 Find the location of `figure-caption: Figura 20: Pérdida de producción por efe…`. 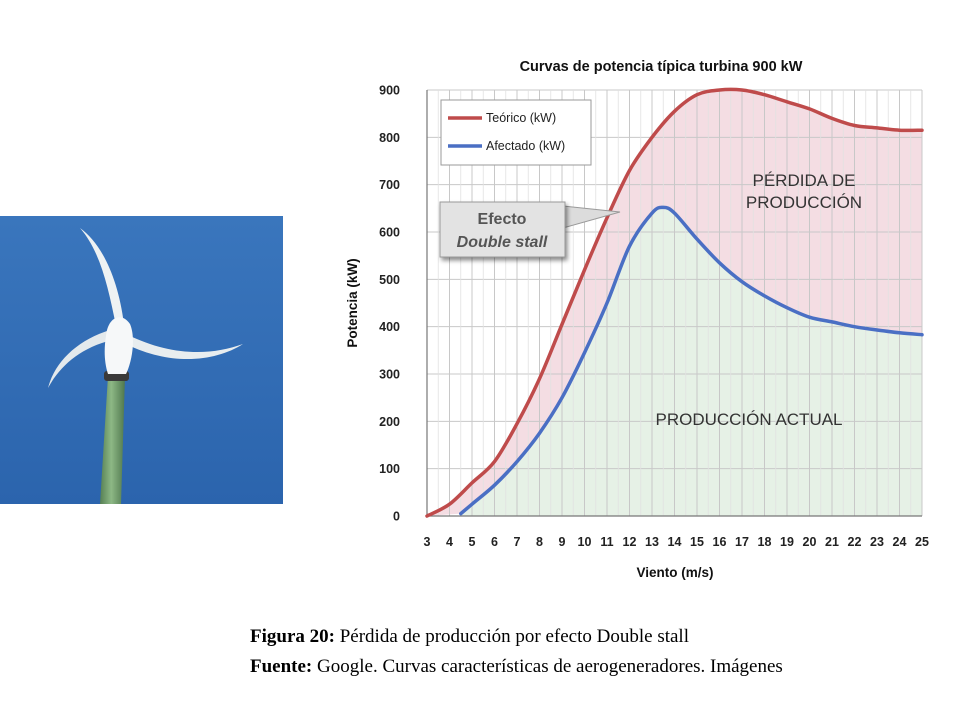

figure-caption: Figura 20: Pérdida de producción por efe… is located at coordinates (469, 637).